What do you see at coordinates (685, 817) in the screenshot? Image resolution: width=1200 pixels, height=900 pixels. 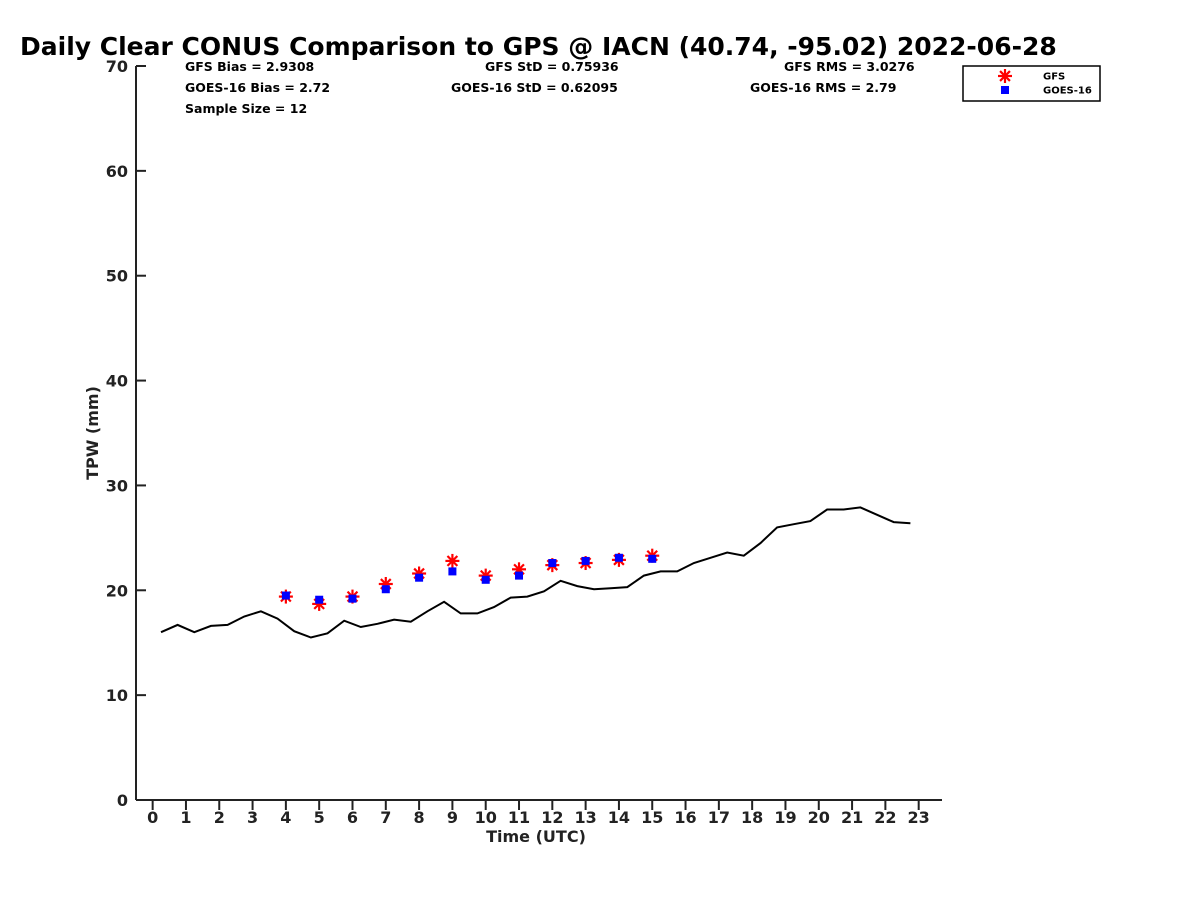 I see `x-tick-label: 16` at bounding box center [685, 817].